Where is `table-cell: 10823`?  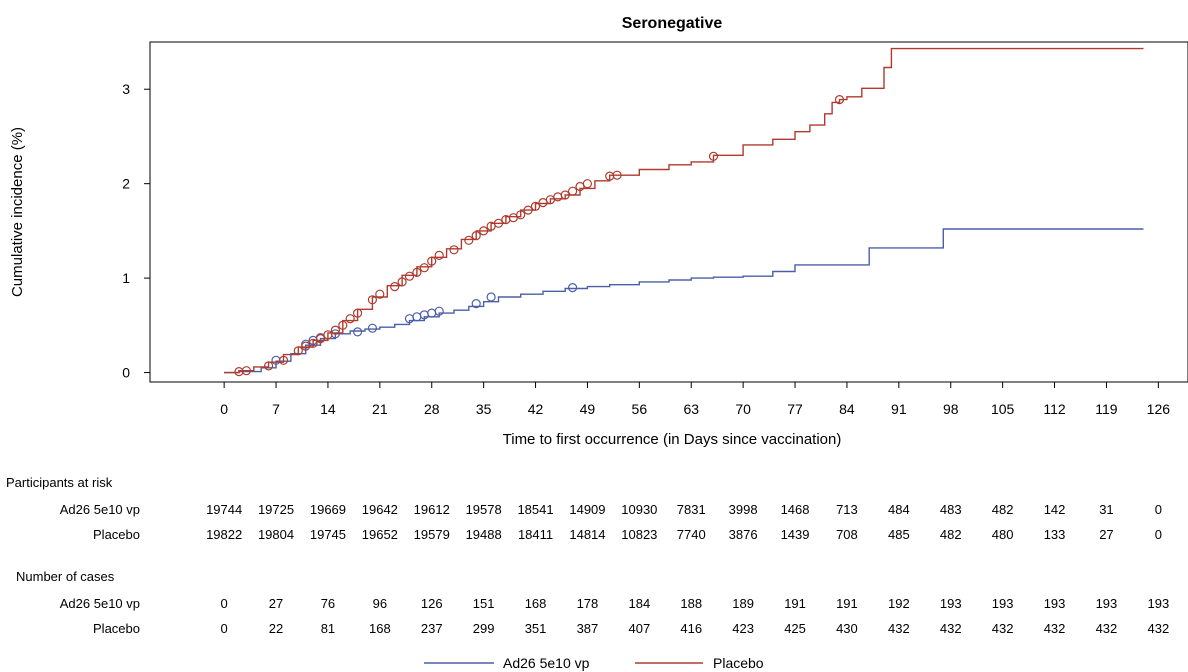
table-cell: 10823 is located at coordinates (639, 534).